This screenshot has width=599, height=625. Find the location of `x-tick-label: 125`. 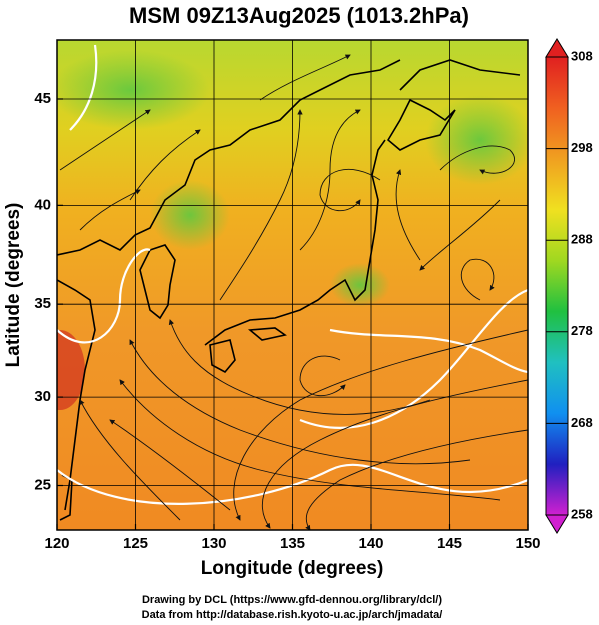

x-tick-label: 125 is located at coordinates (135, 543).